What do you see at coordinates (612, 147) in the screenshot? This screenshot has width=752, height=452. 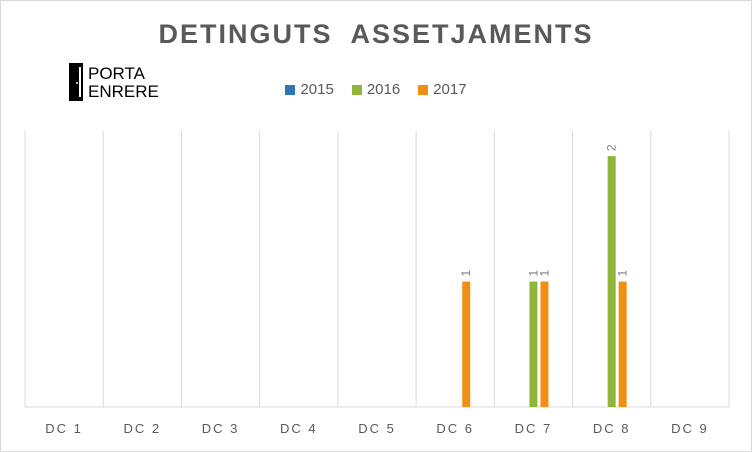 I see `data-label: 2` at bounding box center [612, 147].